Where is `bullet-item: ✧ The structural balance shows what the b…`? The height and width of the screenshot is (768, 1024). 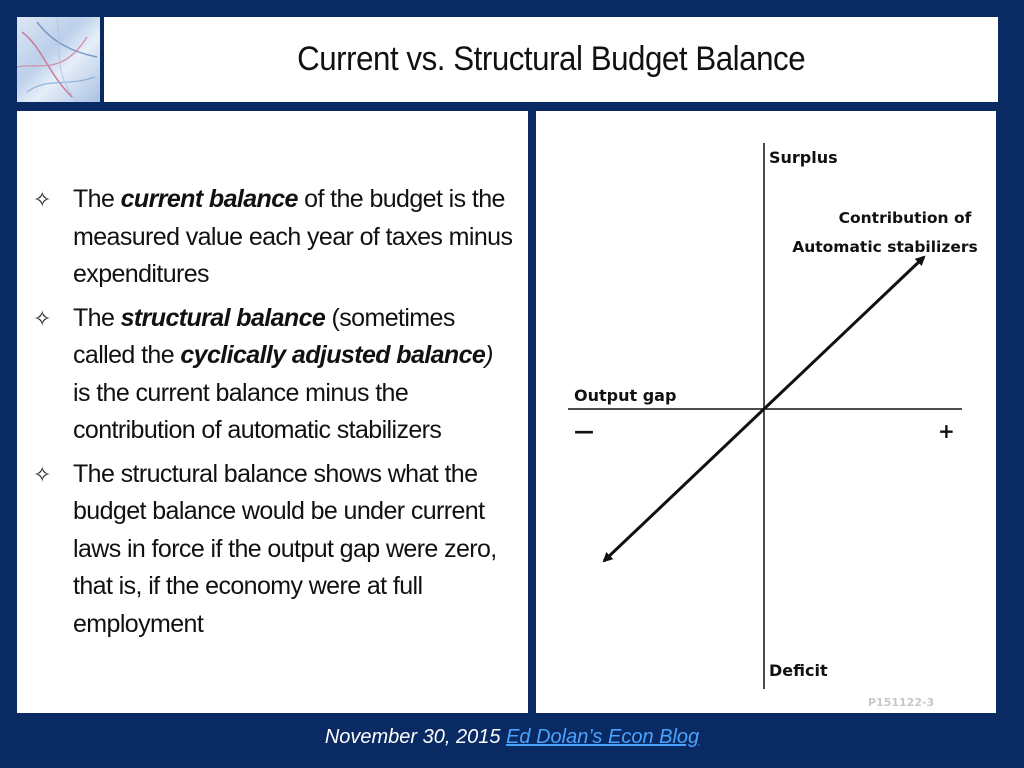
bullet-item: ✧ The structural balance shows what the b… is located at coordinates (272, 550).